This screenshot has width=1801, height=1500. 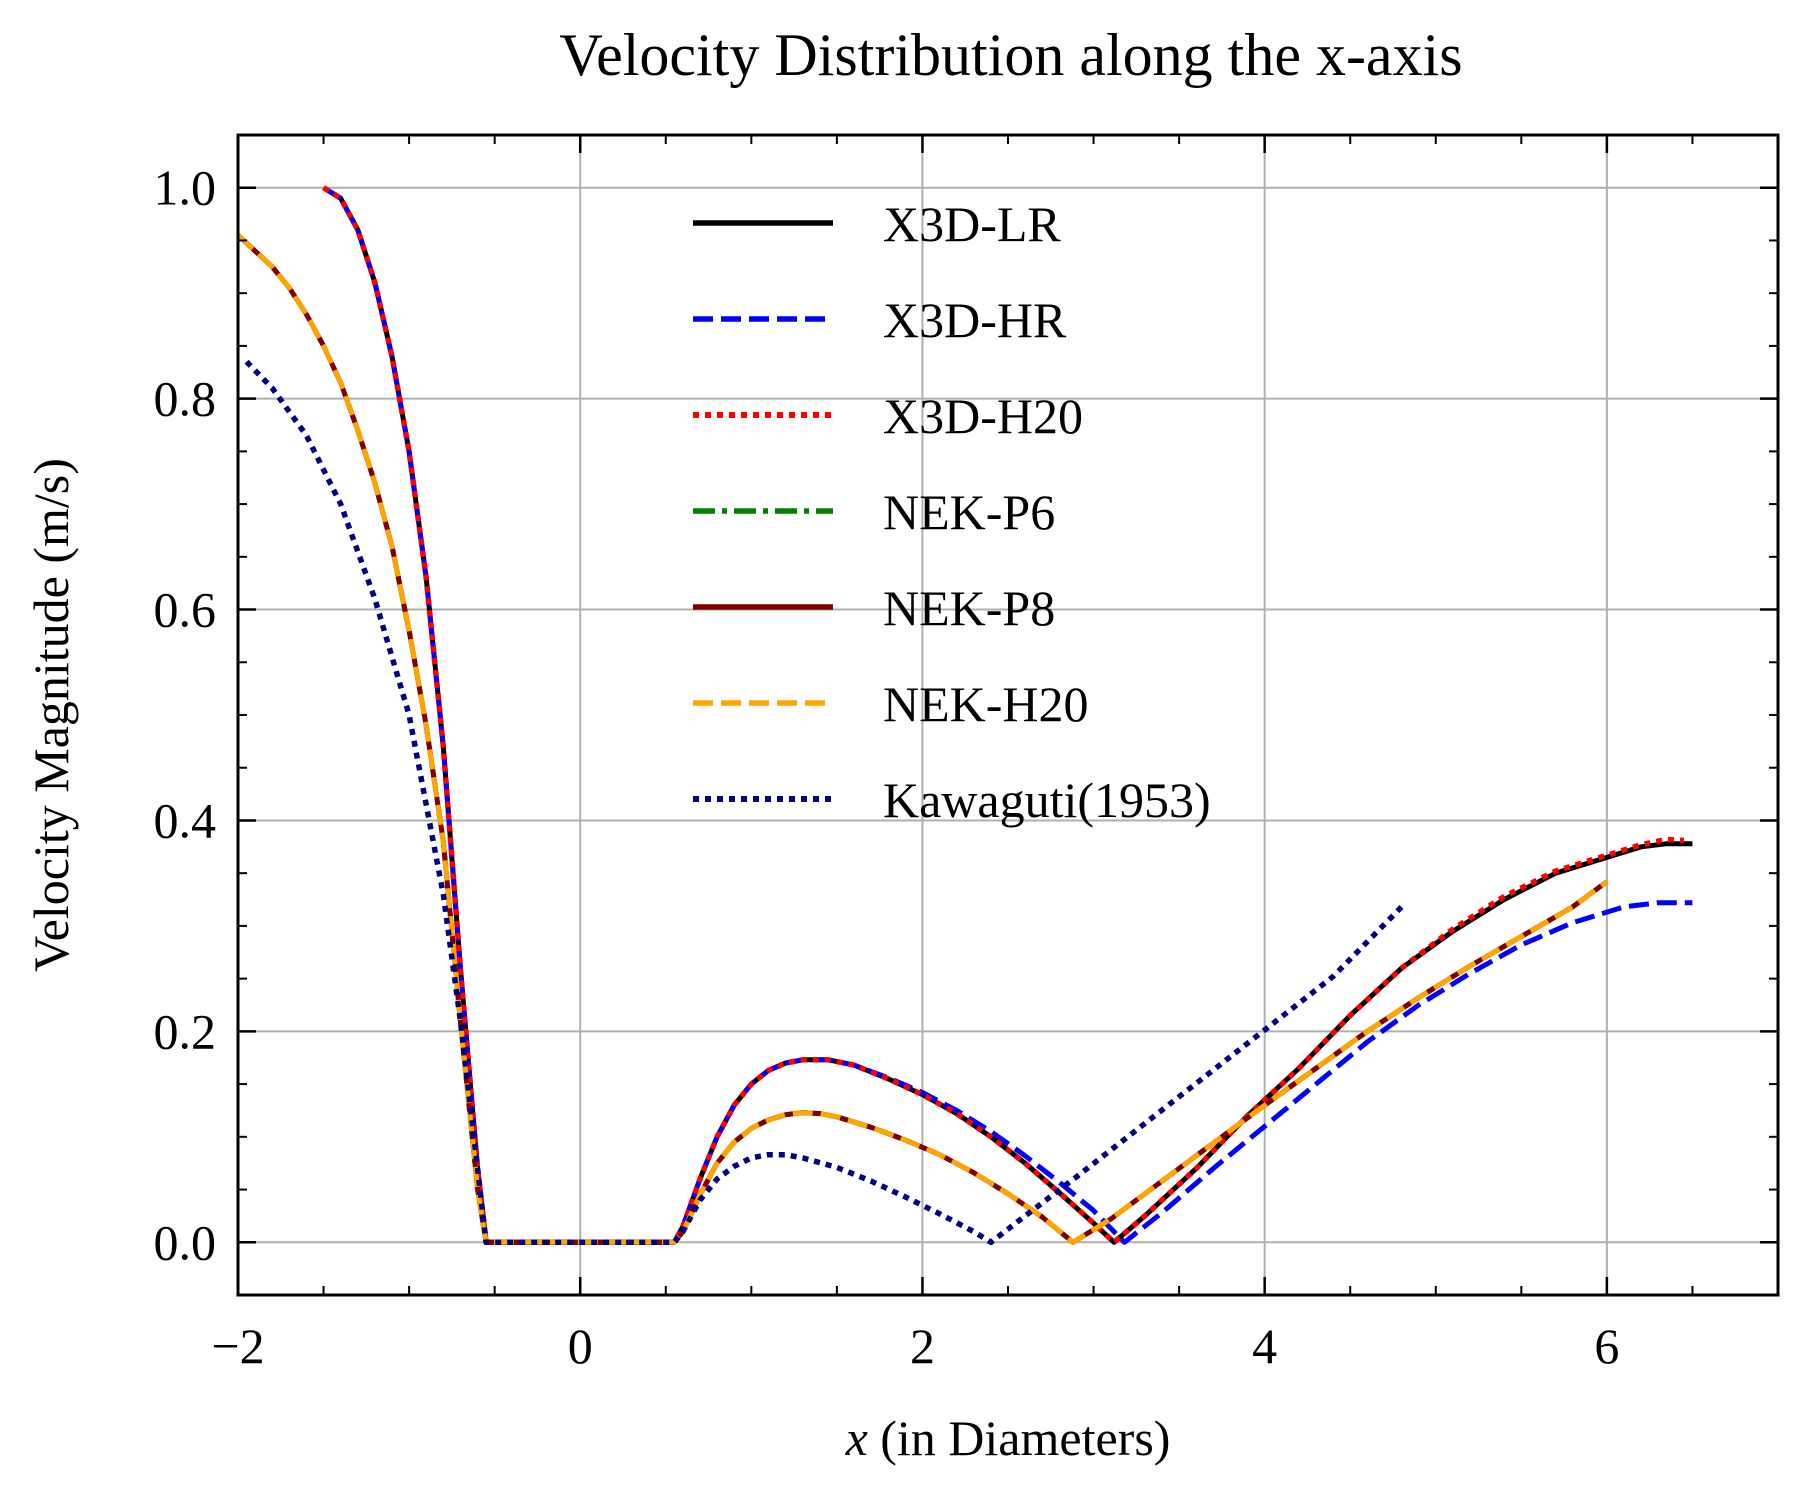 What do you see at coordinates (969, 512) in the screenshot?
I see `legend-label-nek-p6: NEK-P6` at bounding box center [969, 512].